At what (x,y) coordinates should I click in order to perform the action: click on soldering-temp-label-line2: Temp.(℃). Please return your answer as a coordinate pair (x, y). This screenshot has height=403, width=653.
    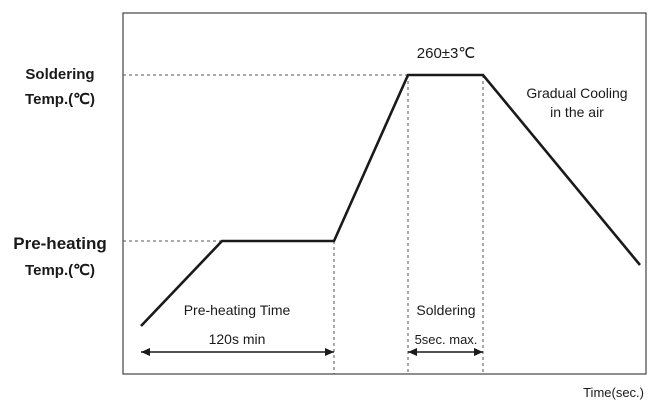
    Looking at the image, I should click on (60, 99).